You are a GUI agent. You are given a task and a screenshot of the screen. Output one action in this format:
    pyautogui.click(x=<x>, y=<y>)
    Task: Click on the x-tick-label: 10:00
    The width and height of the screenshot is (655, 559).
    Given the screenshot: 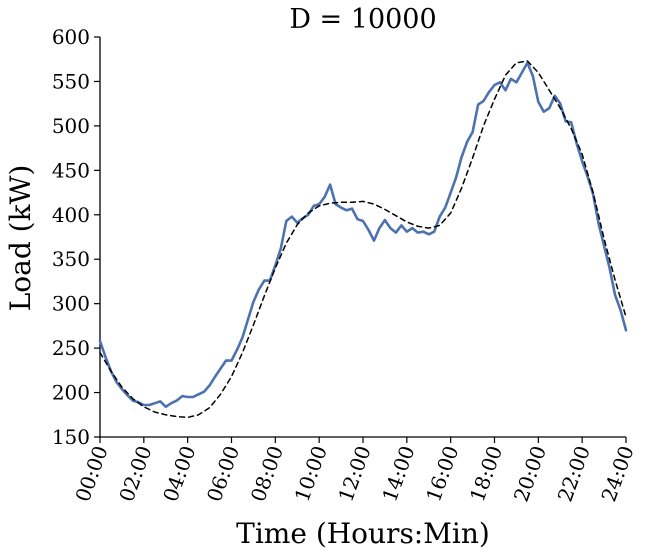 What is the action you would take?
    pyautogui.click(x=311, y=474)
    